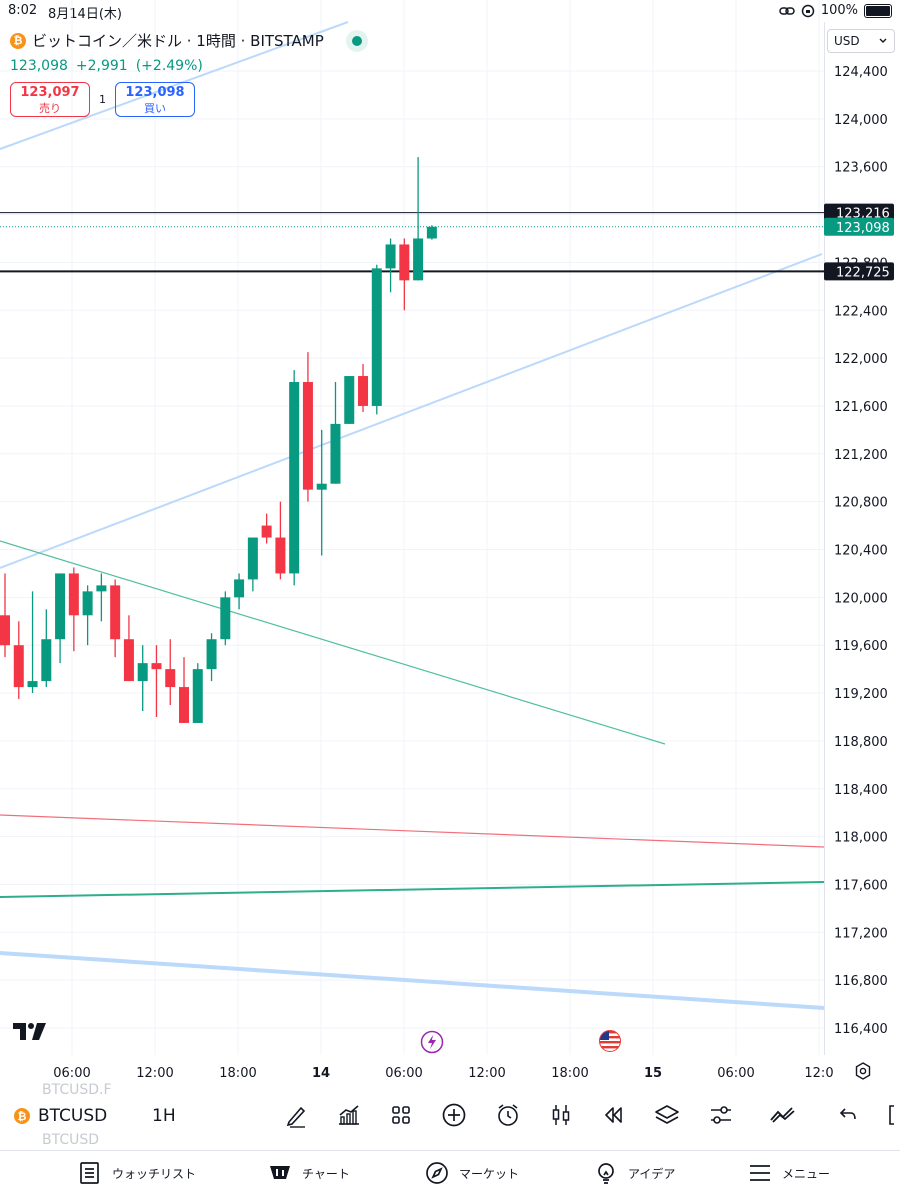  What do you see at coordinates (614, 1115) in the screenshot?
I see `replay-rewind-icon` at bounding box center [614, 1115].